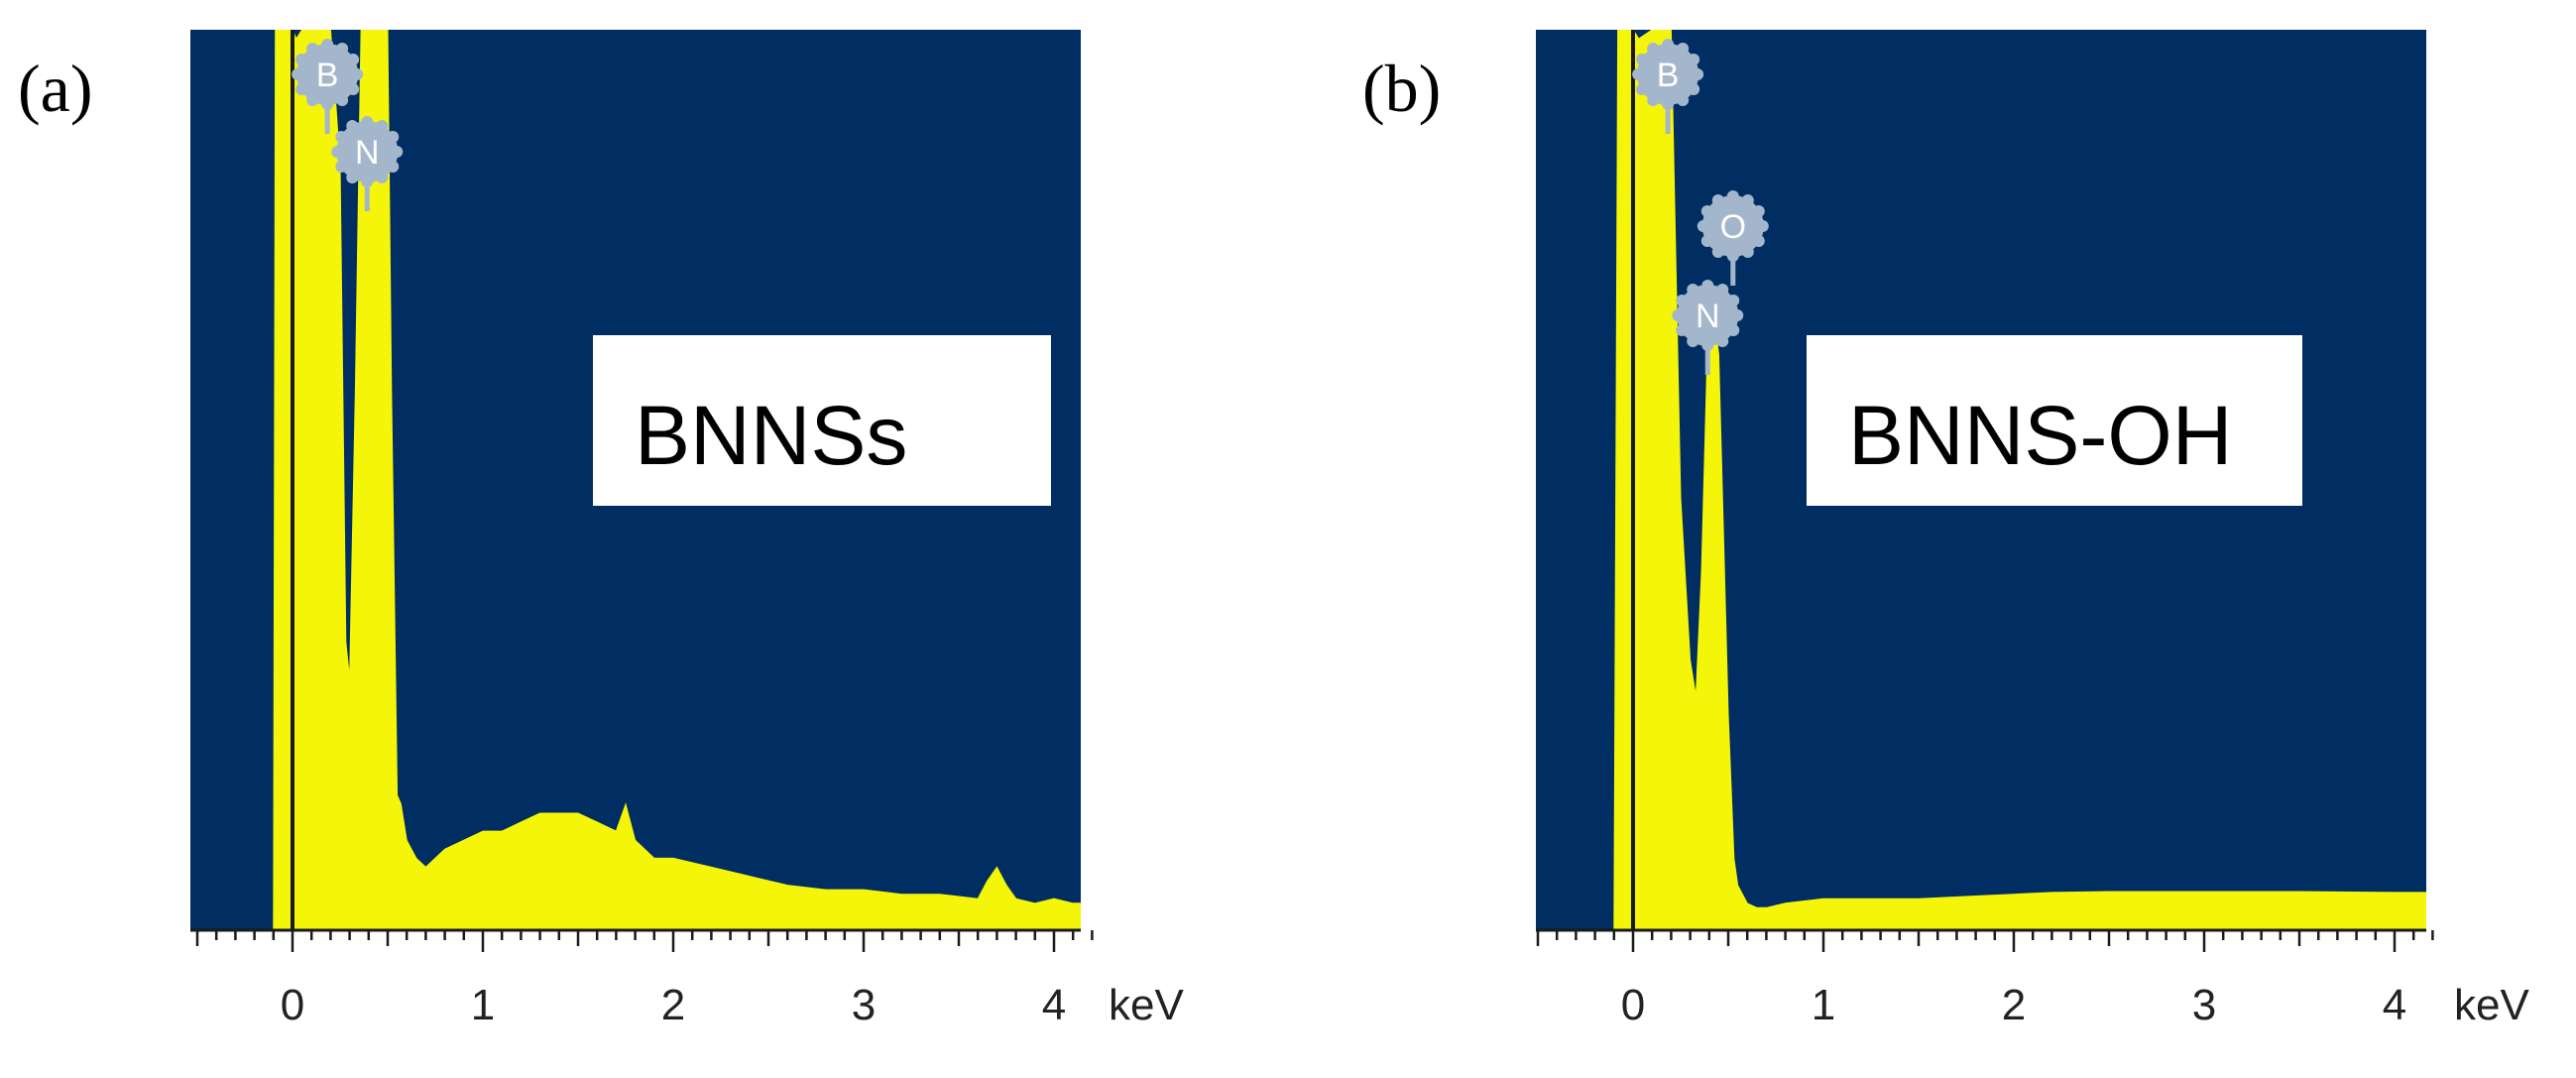 Image resolution: width=2576 pixels, height=1078 pixels. I want to click on panel-label: (b), so click(1402, 88).